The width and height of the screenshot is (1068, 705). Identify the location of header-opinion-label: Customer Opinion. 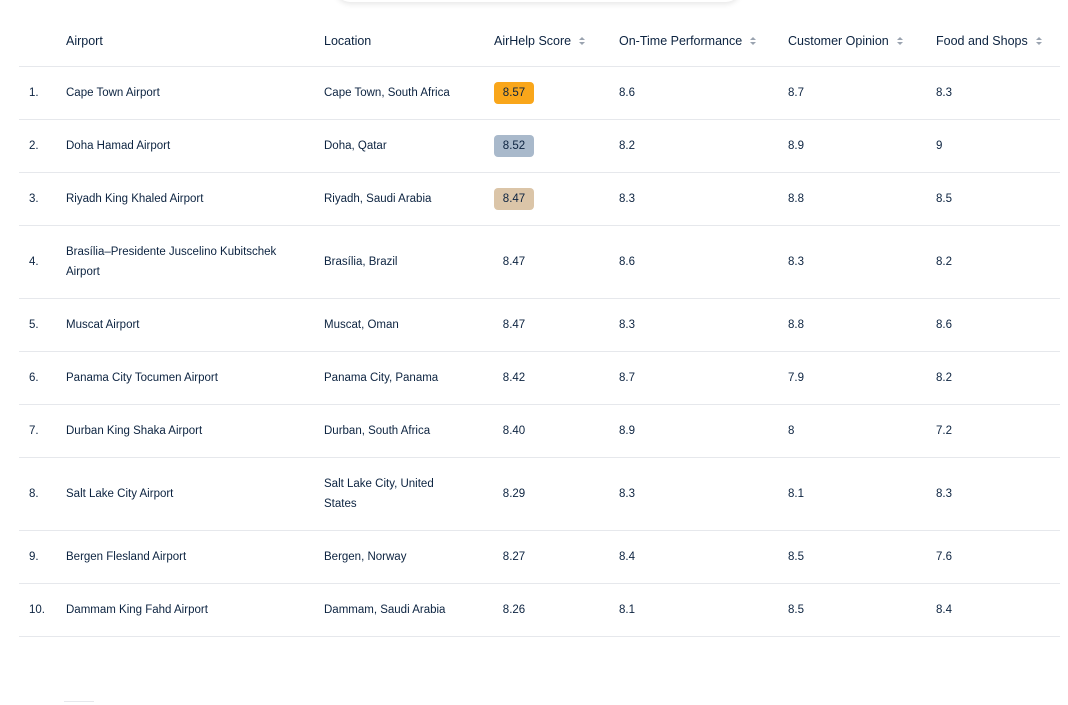
(838, 41).